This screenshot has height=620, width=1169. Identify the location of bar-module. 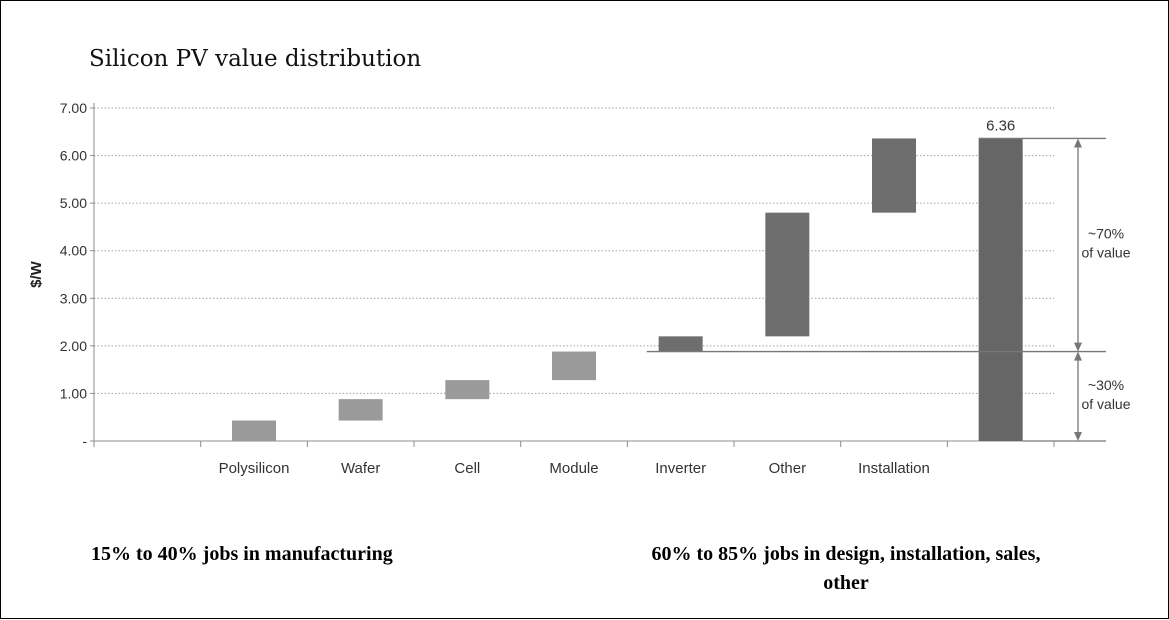
(574, 366).